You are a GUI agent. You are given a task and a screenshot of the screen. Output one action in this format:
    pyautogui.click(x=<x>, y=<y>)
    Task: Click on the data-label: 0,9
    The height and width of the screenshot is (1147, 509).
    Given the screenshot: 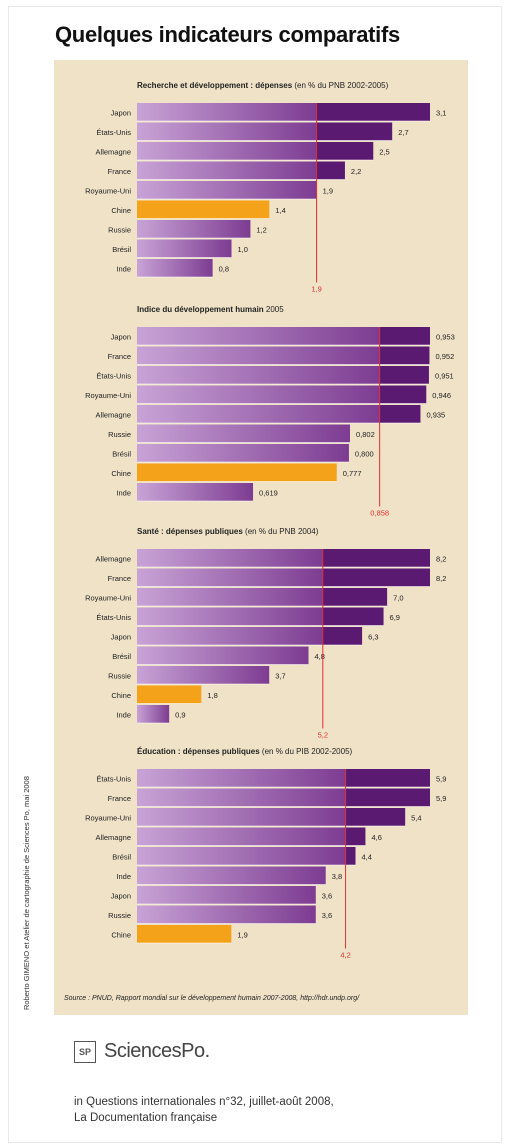 What is the action you would take?
    pyautogui.click(x=180, y=714)
    